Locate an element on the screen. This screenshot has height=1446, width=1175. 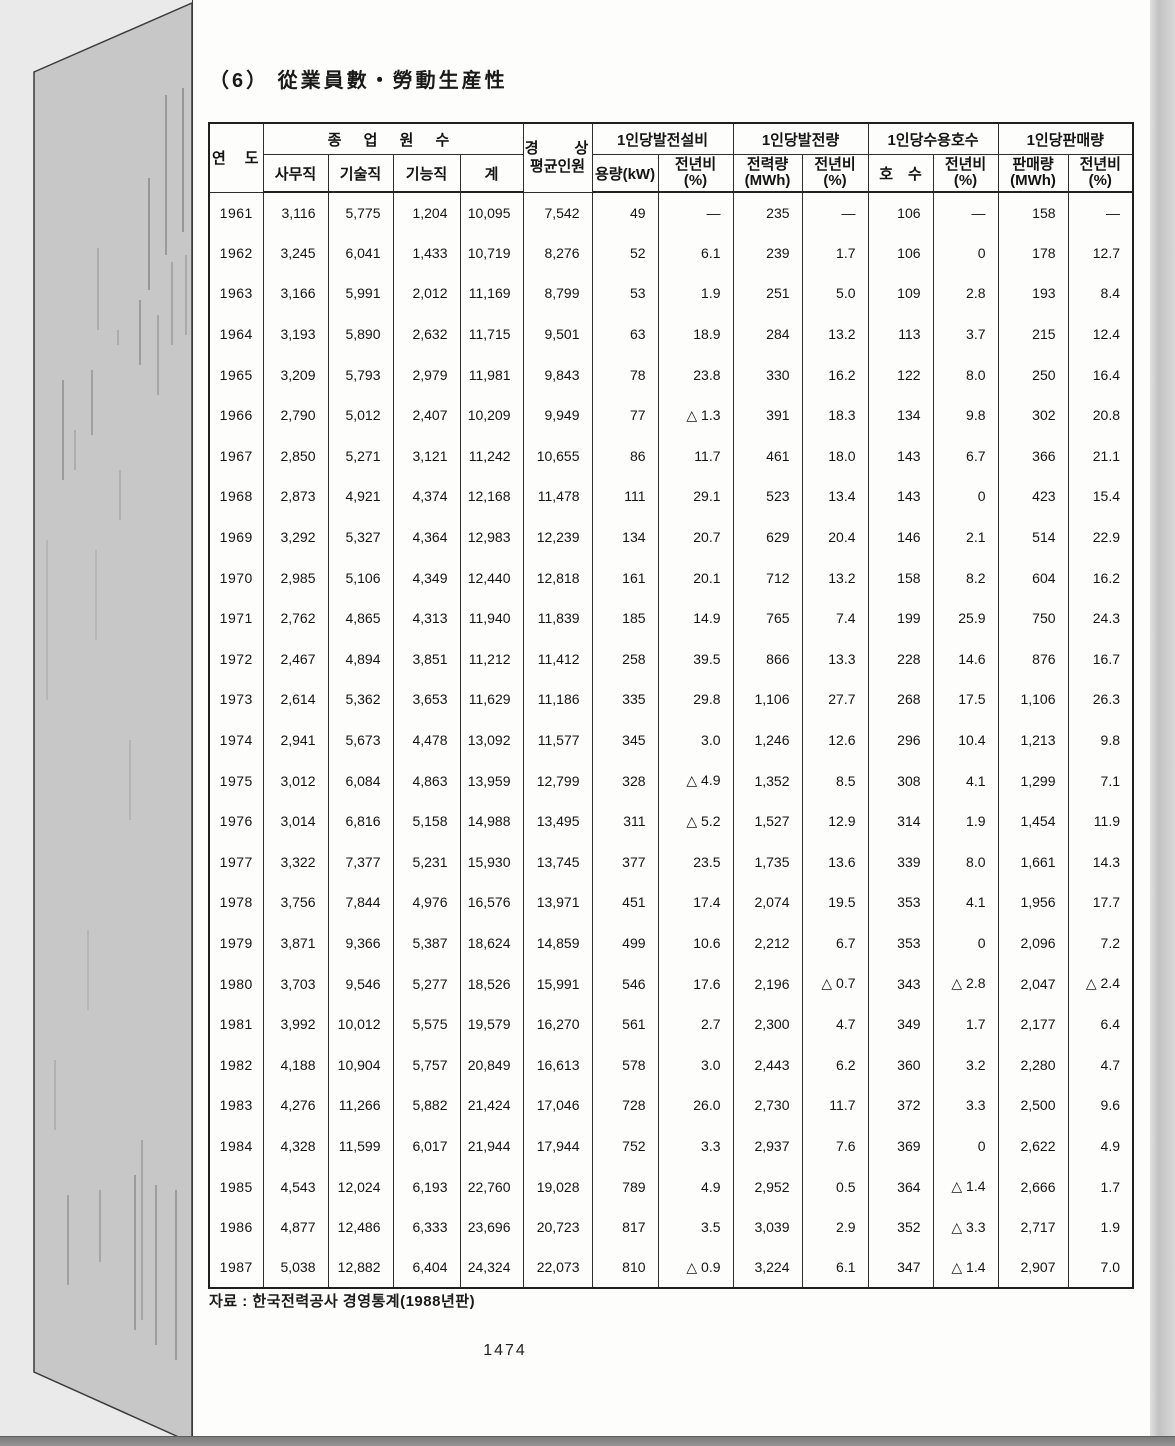
value-cell: 9.8 is located at coordinates (1100, 740).